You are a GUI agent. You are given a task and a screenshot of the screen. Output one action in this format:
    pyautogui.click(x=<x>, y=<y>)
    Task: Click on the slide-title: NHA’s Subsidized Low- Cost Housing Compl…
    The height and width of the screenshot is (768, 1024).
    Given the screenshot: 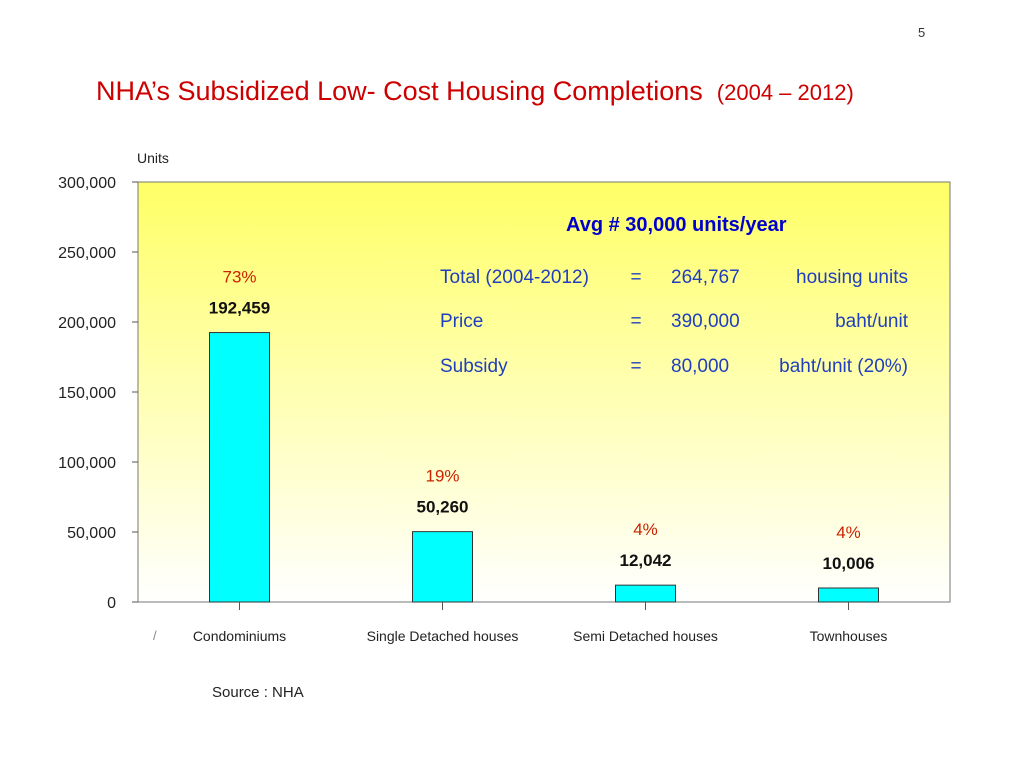 What is the action you would take?
    pyautogui.click(x=475, y=91)
    